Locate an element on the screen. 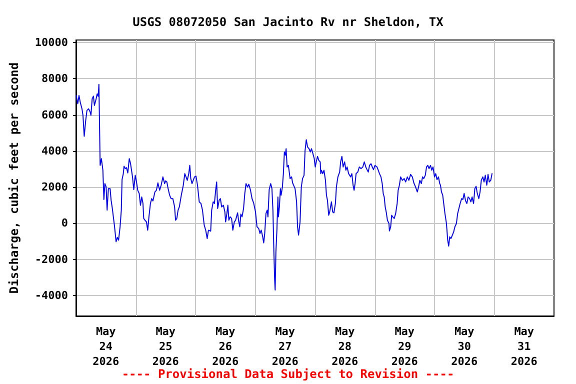 The height and width of the screenshot is (384, 576). y-tick-label: 6000 is located at coordinates (55, 115).